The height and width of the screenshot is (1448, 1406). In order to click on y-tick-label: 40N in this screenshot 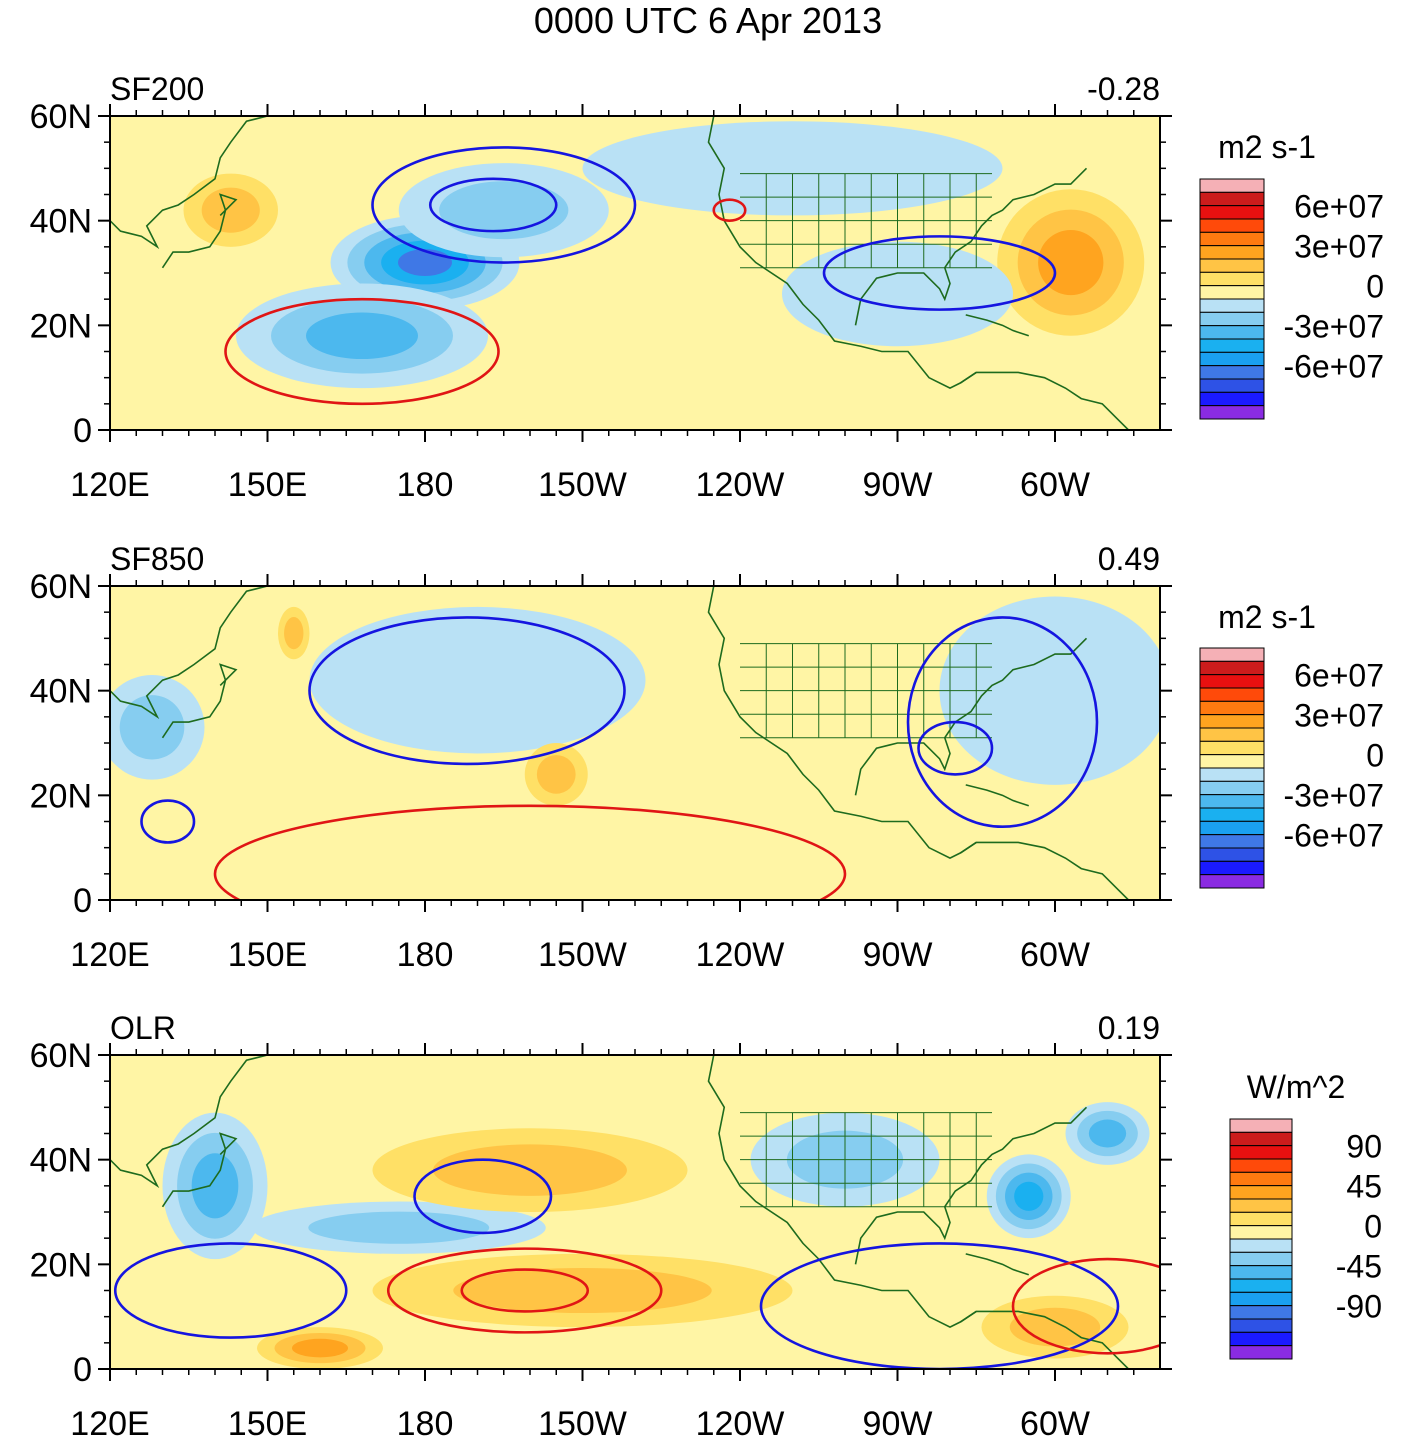, I will do `click(61, 222)`.